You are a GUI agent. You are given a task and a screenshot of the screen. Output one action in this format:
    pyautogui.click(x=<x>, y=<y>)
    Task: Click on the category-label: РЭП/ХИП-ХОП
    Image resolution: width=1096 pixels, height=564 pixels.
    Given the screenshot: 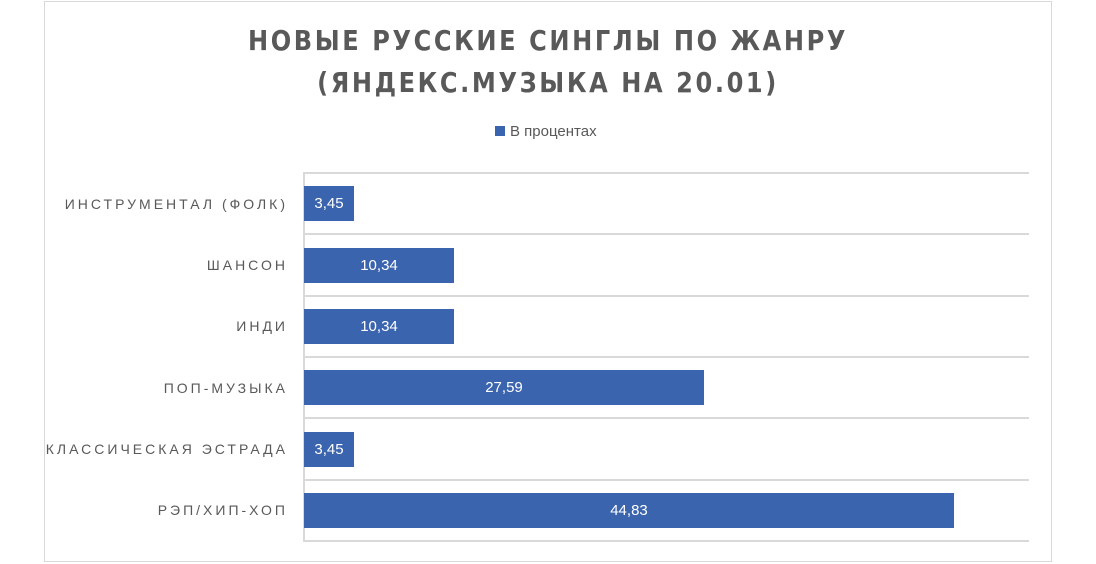 What is the action you would take?
    pyautogui.click(x=222, y=510)
    